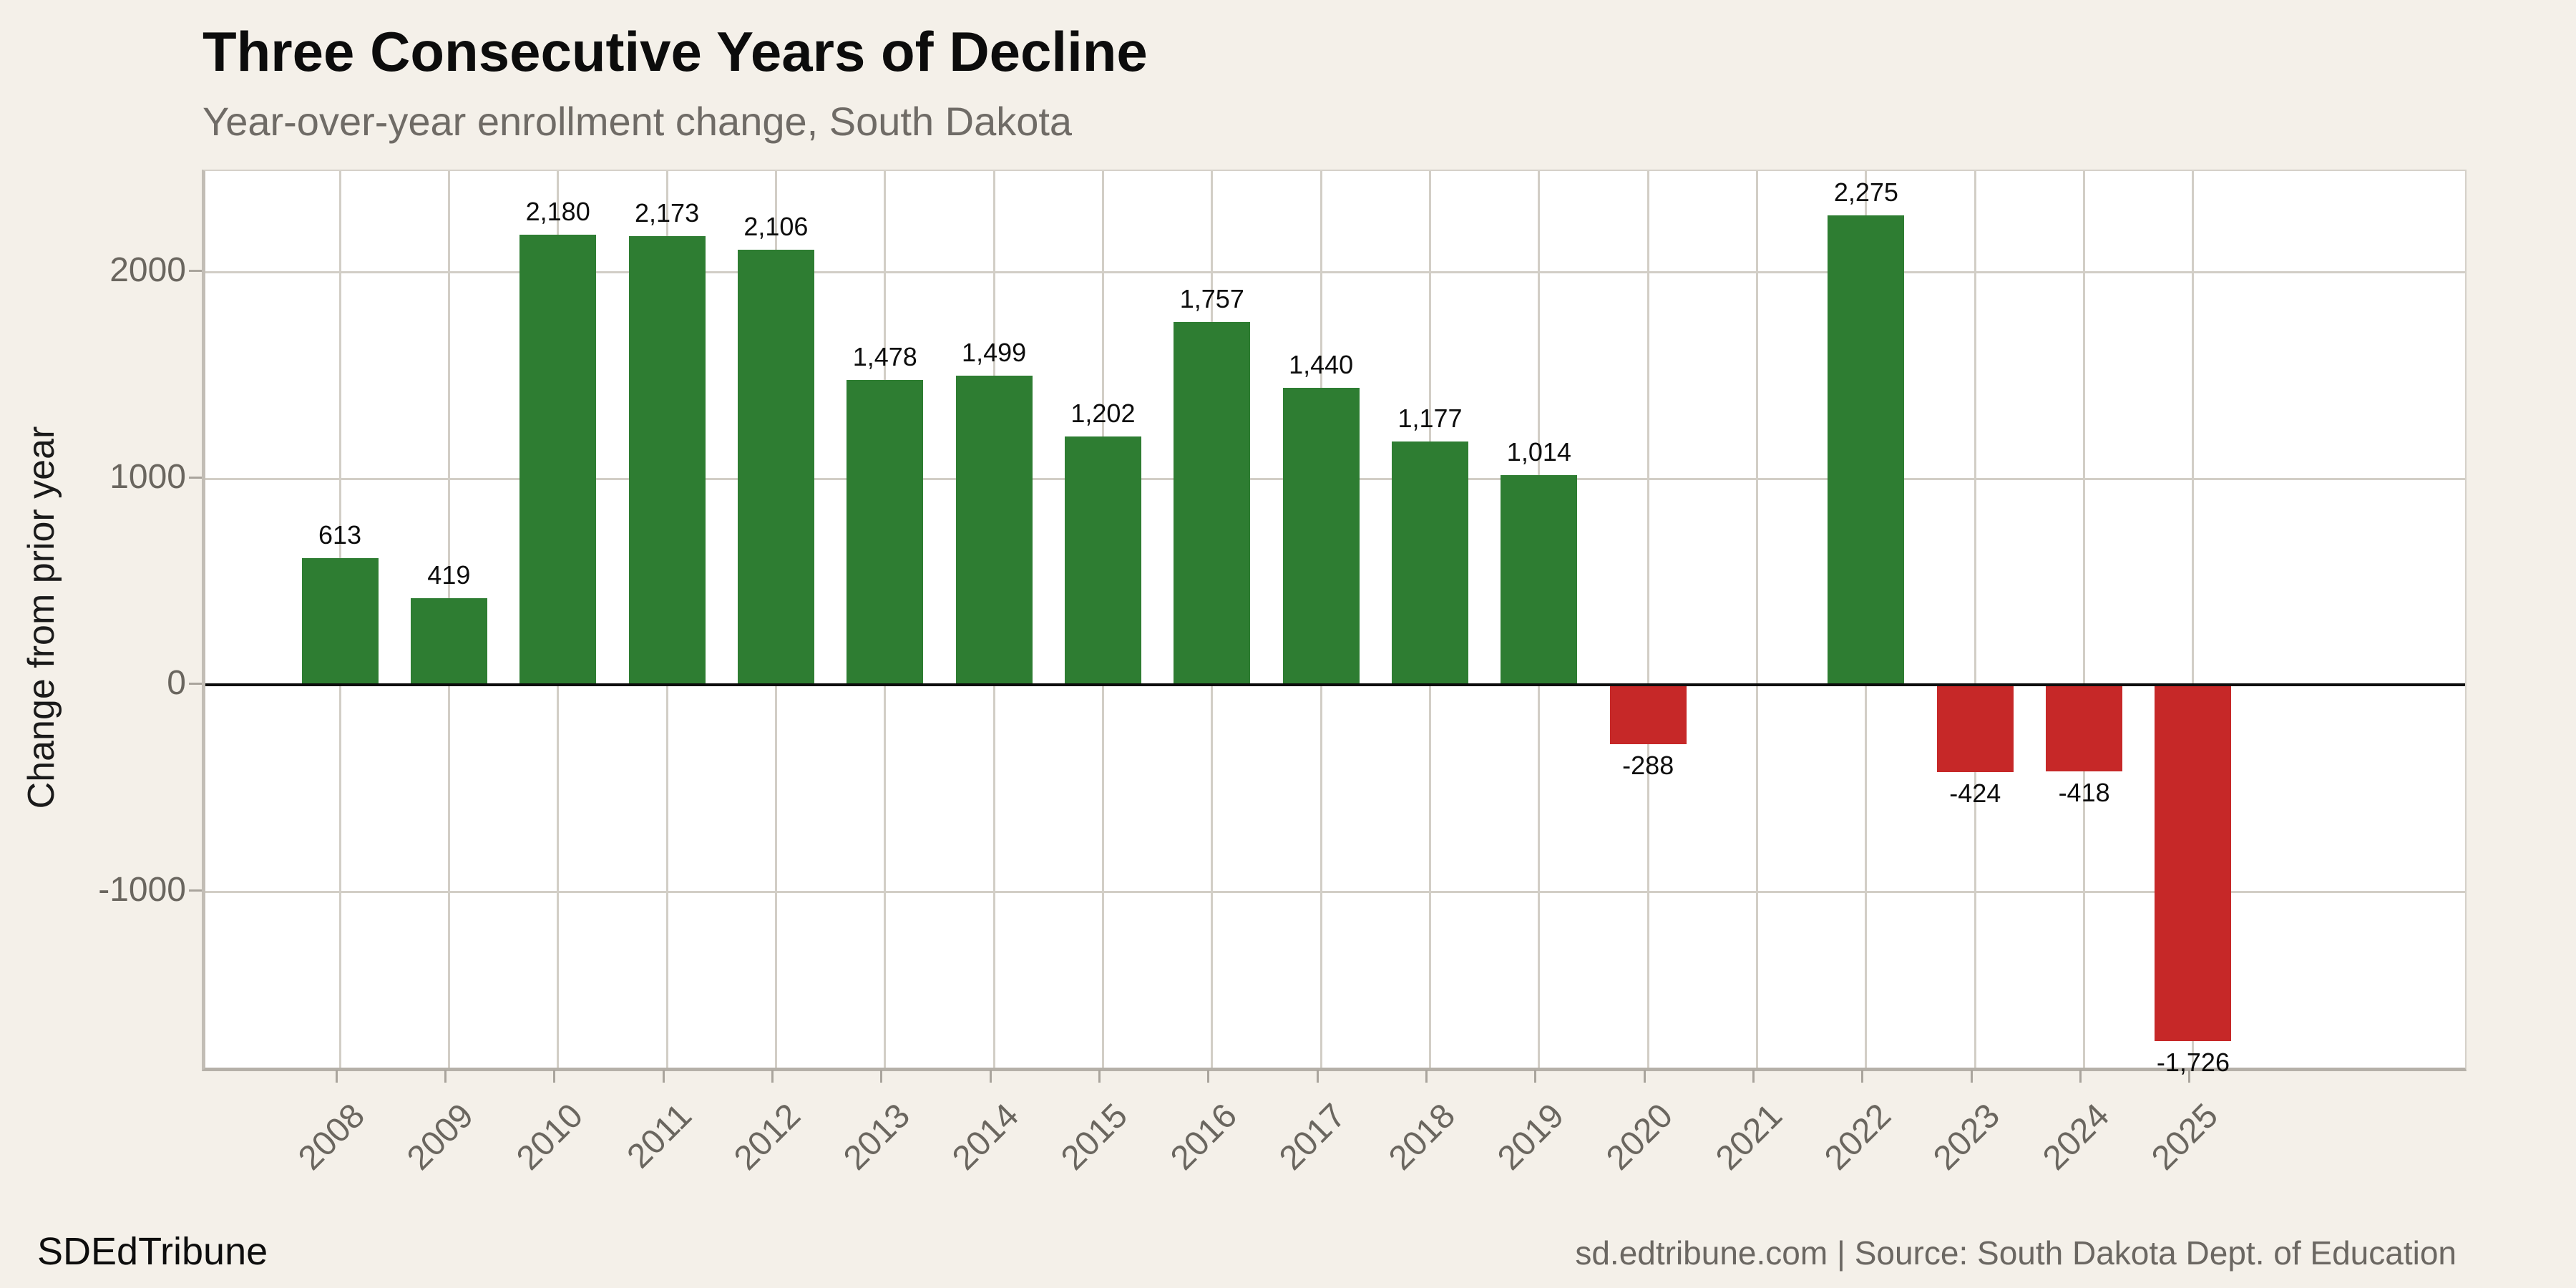  I want to click on bar-value-label: 419, so click(449, 575).